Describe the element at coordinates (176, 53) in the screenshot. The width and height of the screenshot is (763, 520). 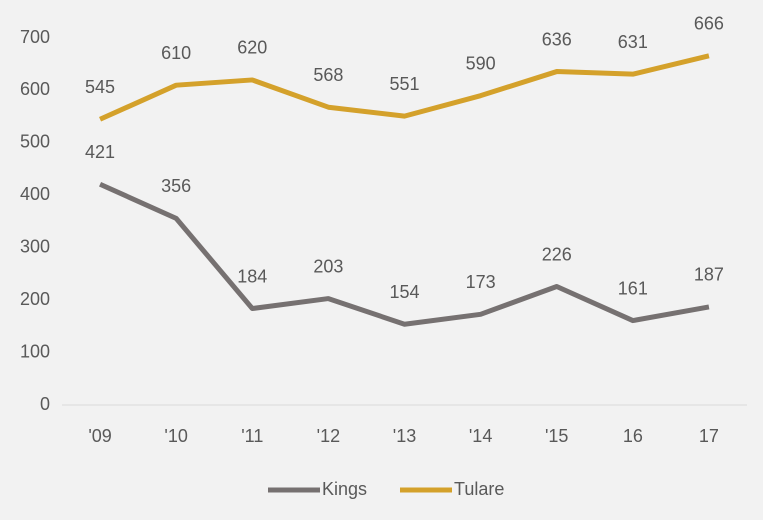
I see `data-label: 610` at that location.